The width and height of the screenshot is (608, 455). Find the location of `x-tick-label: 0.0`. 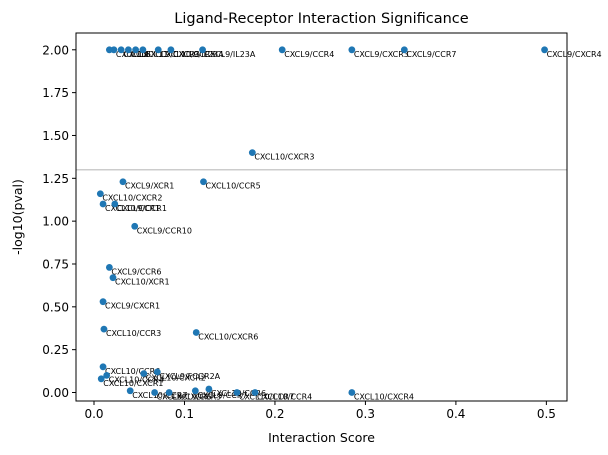

x-tick-label: 0.0 is located at coordinates (93, 414).